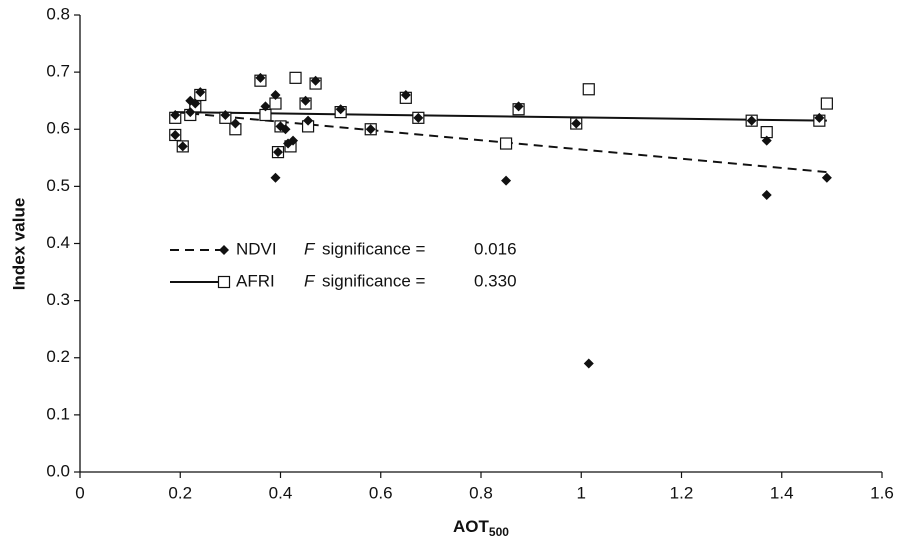 This screenshot has width=909, height=547. I want to click on y-tick-label: 0.7, so click(58, 71).